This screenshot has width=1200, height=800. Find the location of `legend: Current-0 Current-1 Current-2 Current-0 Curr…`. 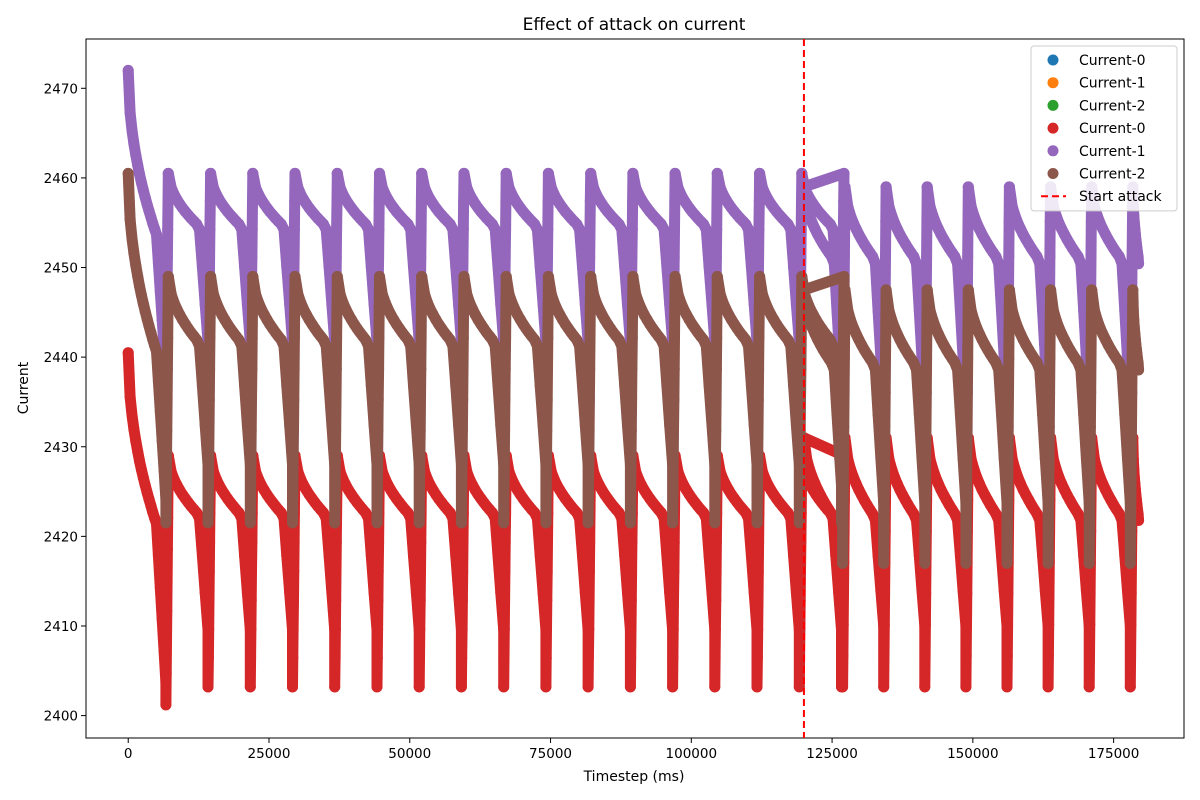

legend: Current-0 Current-1 Current-2 Current-0 Curr… is located at coordinates (1104, 128).